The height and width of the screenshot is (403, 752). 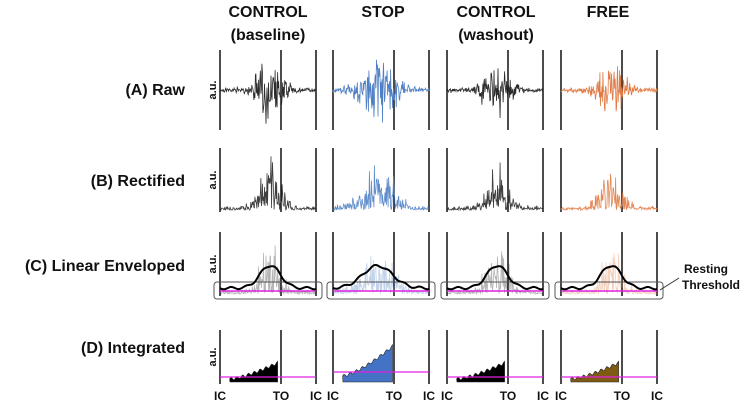 I want to click on panel-integrated-1: a.u., so click(x=262, y=357).